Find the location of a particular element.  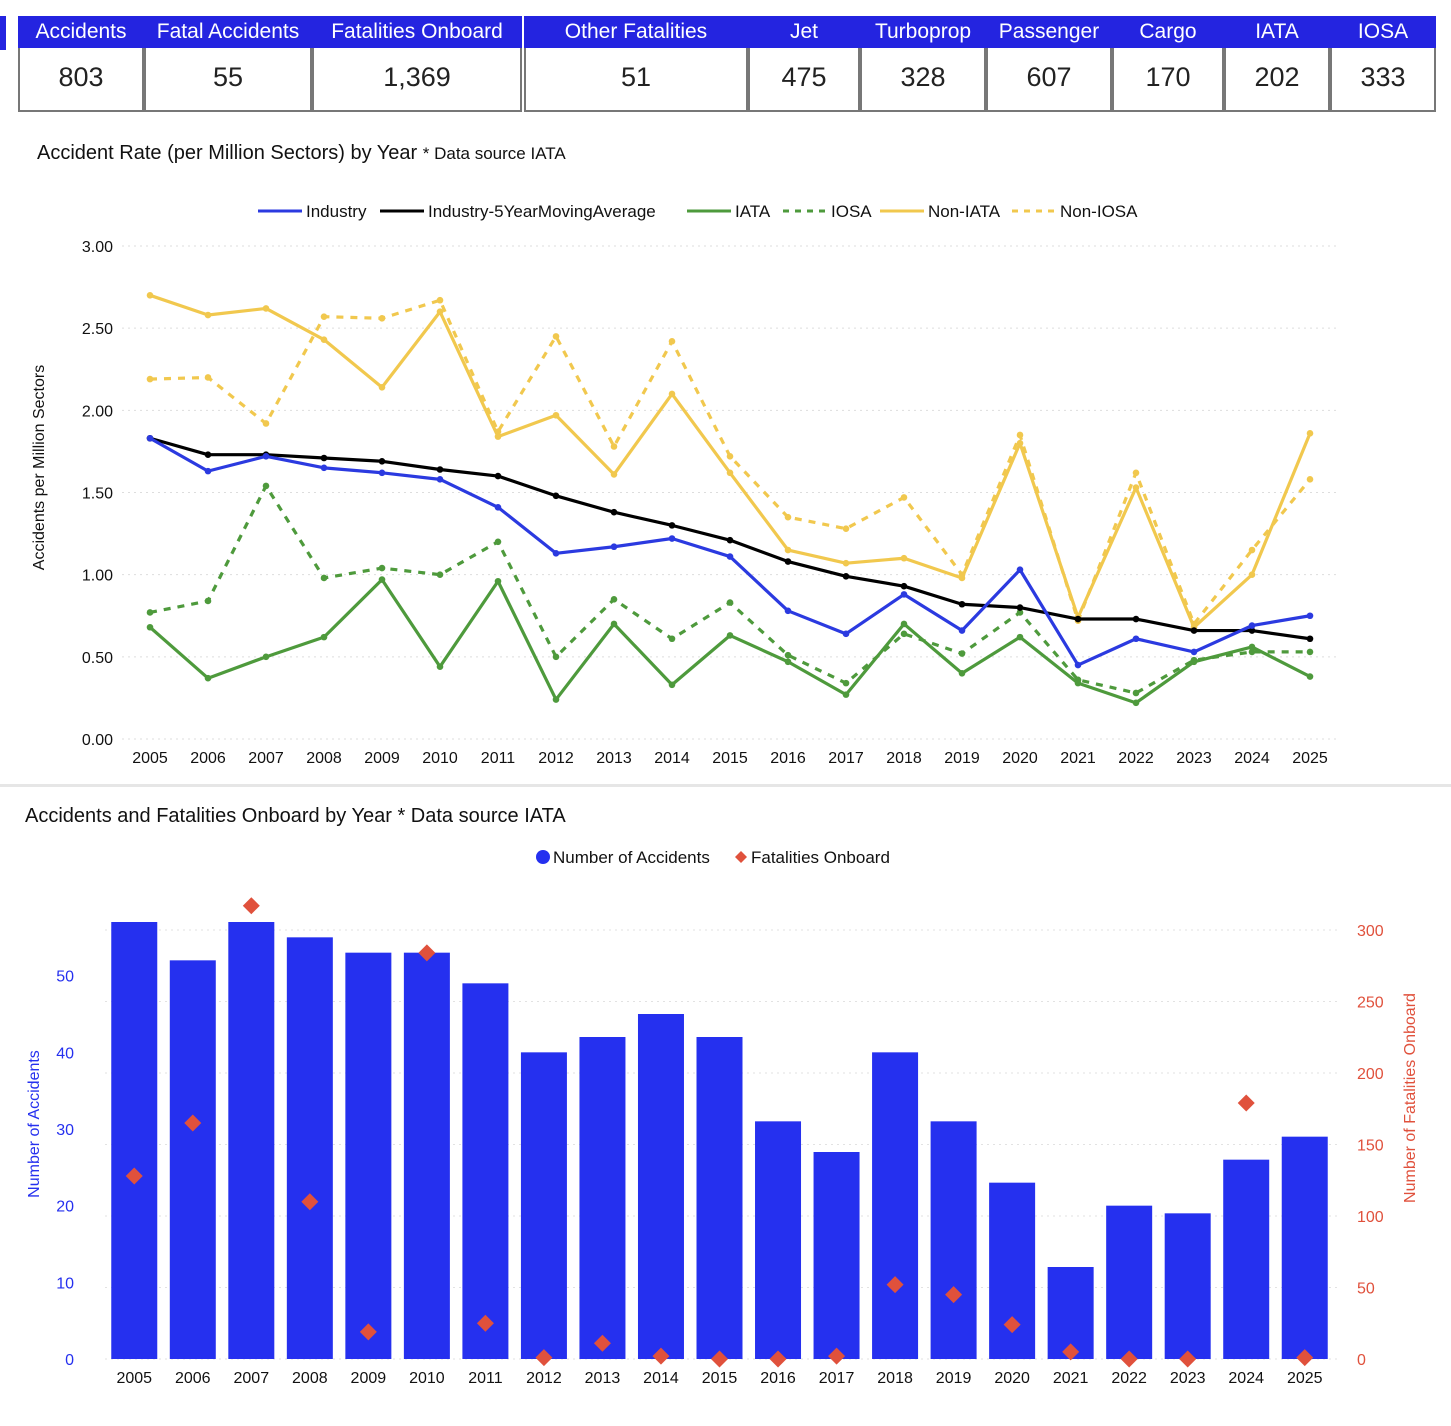

kpi-fatalities-onboard: Fatalities Onboard 1,369 is located at coordinates (417, 64).